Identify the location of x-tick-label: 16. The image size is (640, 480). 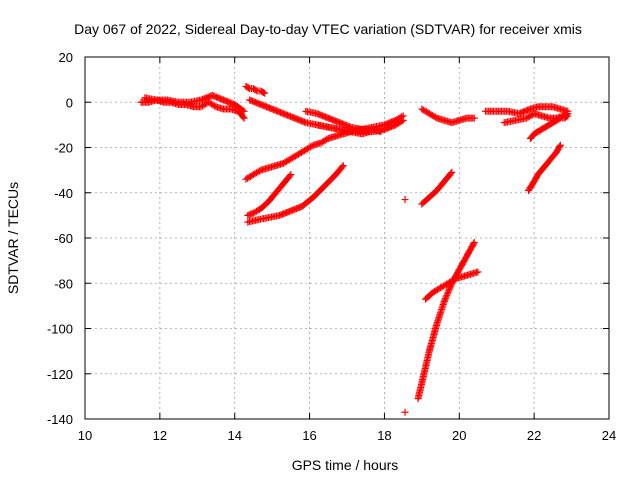
(309, 435).